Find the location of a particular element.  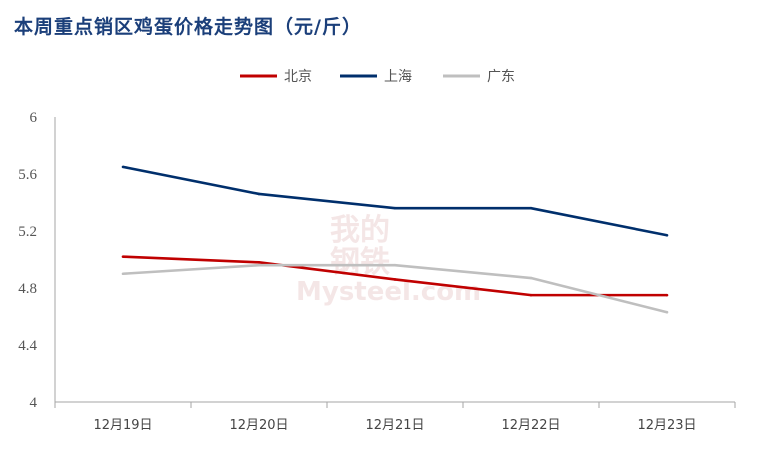

y-tick-label: 5.6 is located at coordinates (27, 175).